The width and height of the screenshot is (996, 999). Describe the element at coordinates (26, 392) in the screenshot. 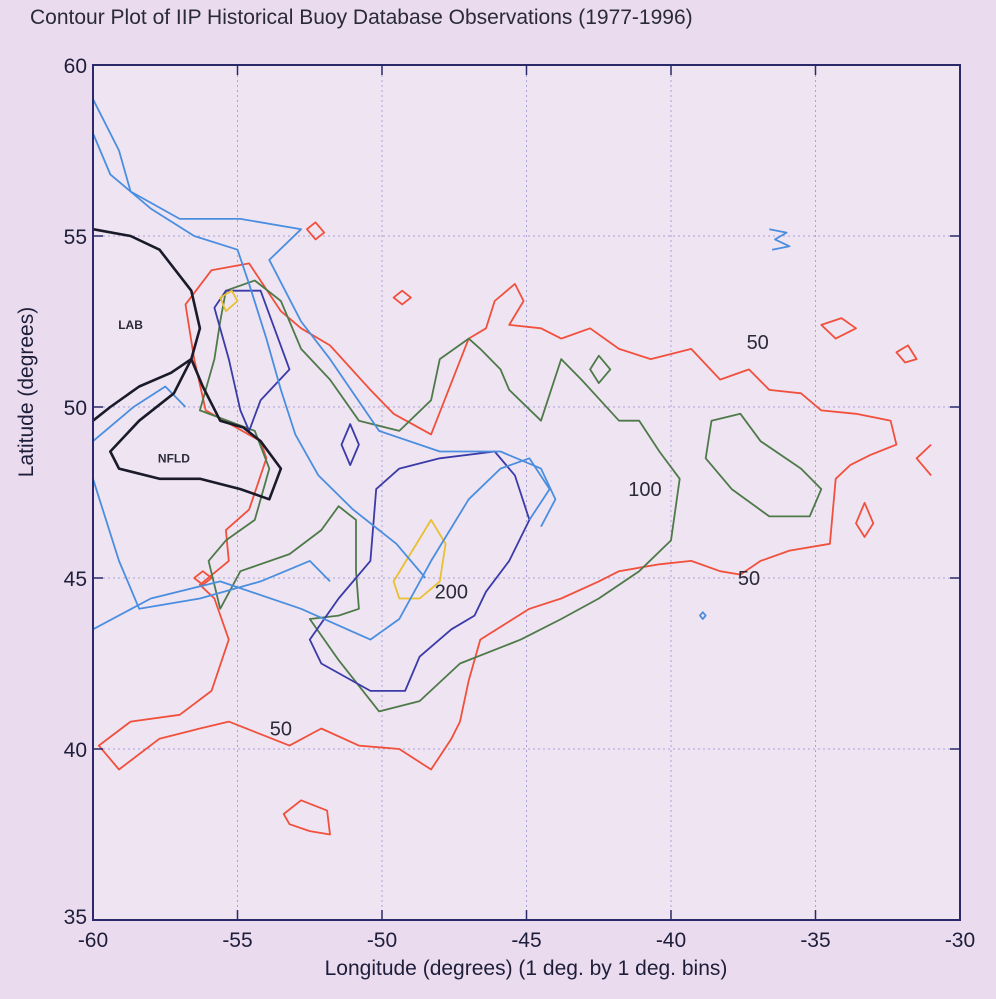

I see `y-axis-label: Latitude (degrees)` at that location.